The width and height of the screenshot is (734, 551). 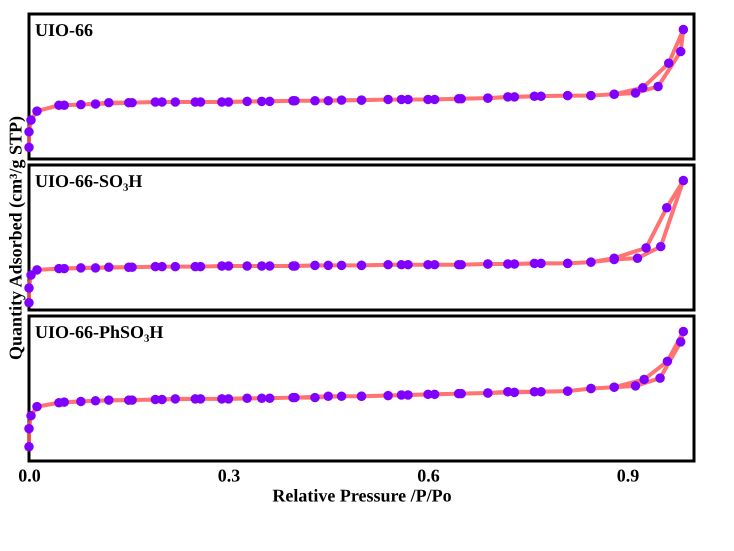 What do you see at coordinates (428, 476) in the screenshot?
I see `x-tick-label: 0.6` at bounding box center [428, 476].